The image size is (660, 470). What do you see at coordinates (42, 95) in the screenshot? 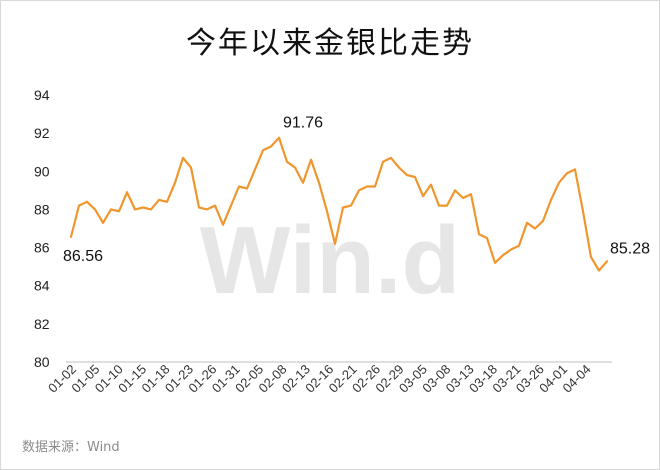
I see `y-tick-label: 94` at bounding box center [42, 95].